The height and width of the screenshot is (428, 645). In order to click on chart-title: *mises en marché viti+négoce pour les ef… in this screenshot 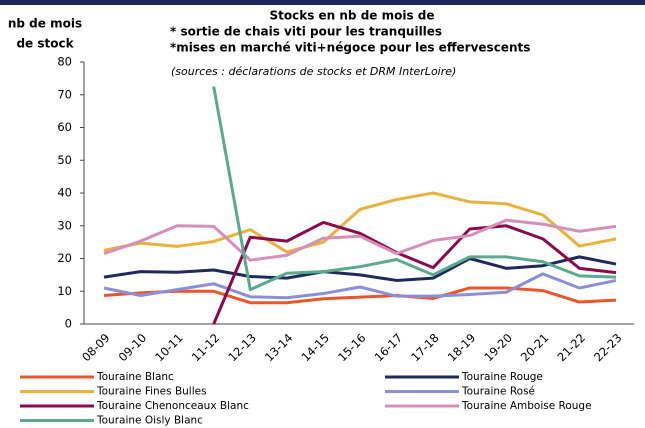, I will do `click(350, 48)`.